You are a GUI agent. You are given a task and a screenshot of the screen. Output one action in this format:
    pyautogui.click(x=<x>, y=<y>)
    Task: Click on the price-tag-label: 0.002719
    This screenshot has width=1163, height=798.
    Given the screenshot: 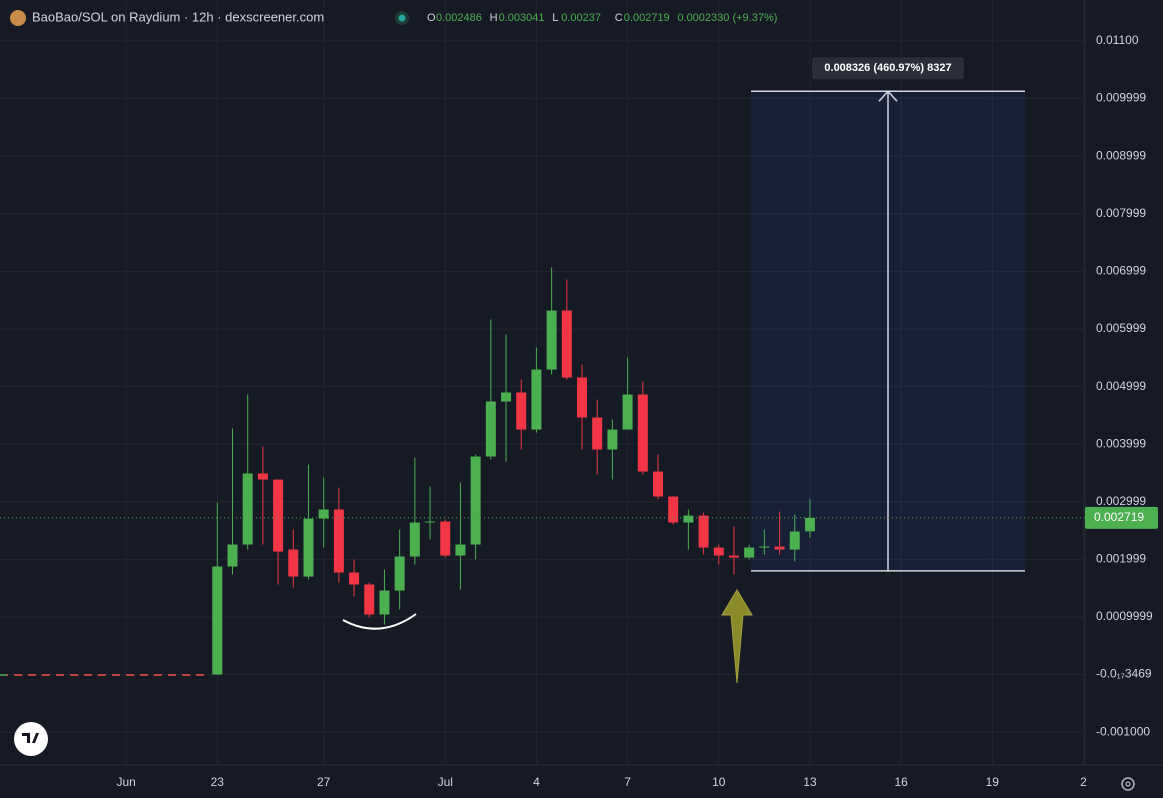 What is the action you would take?
    pyautogui.click(x=1119, y=517)
    